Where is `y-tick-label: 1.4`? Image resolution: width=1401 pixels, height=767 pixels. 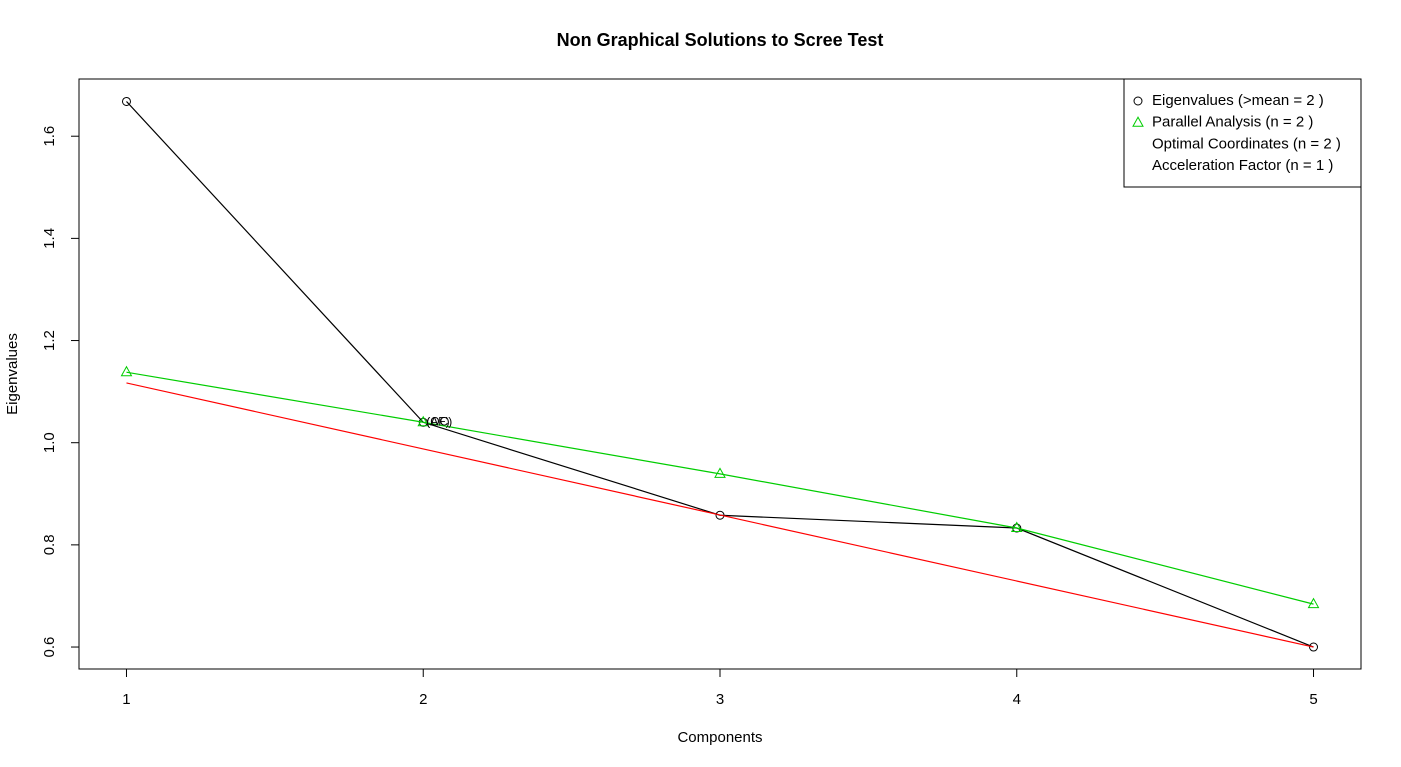 y-tick-label: 1.4 is located at coordinates (49, 238).